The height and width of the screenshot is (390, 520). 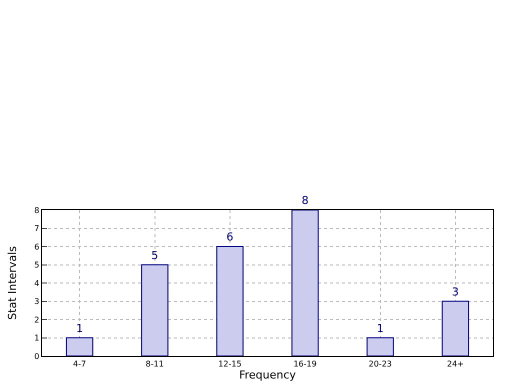 I want to click on data-label: 8, so click(x=305, y=200).